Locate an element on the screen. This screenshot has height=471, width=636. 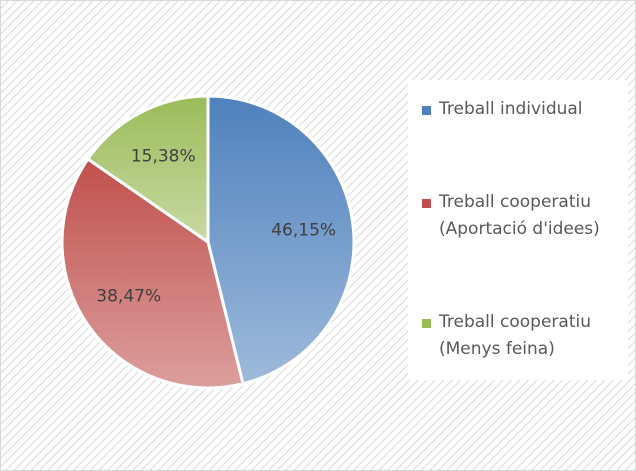
legend-label: Treball individual is located at coordinates (511, 109).